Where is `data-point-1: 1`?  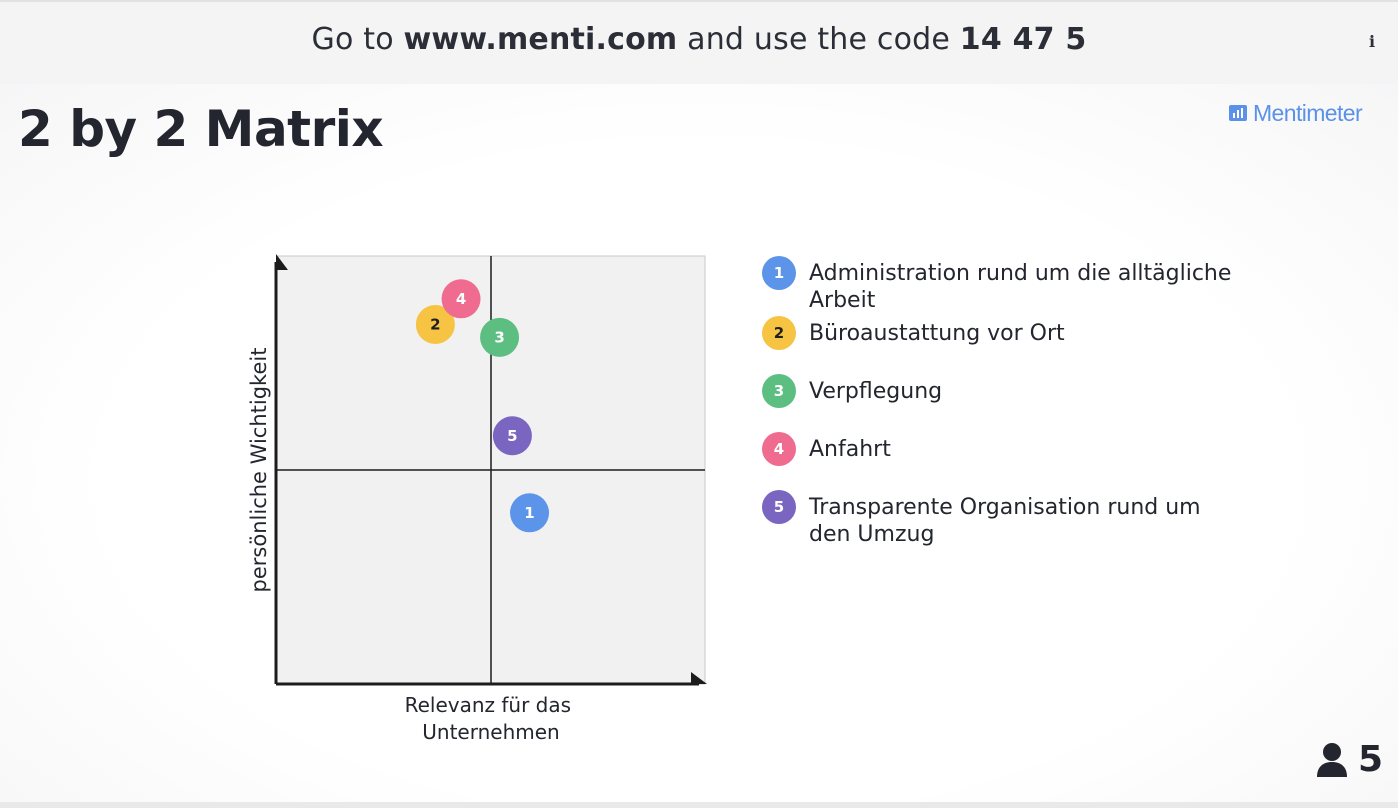 data-point-1: 1 is located at coordinates (530, 513).